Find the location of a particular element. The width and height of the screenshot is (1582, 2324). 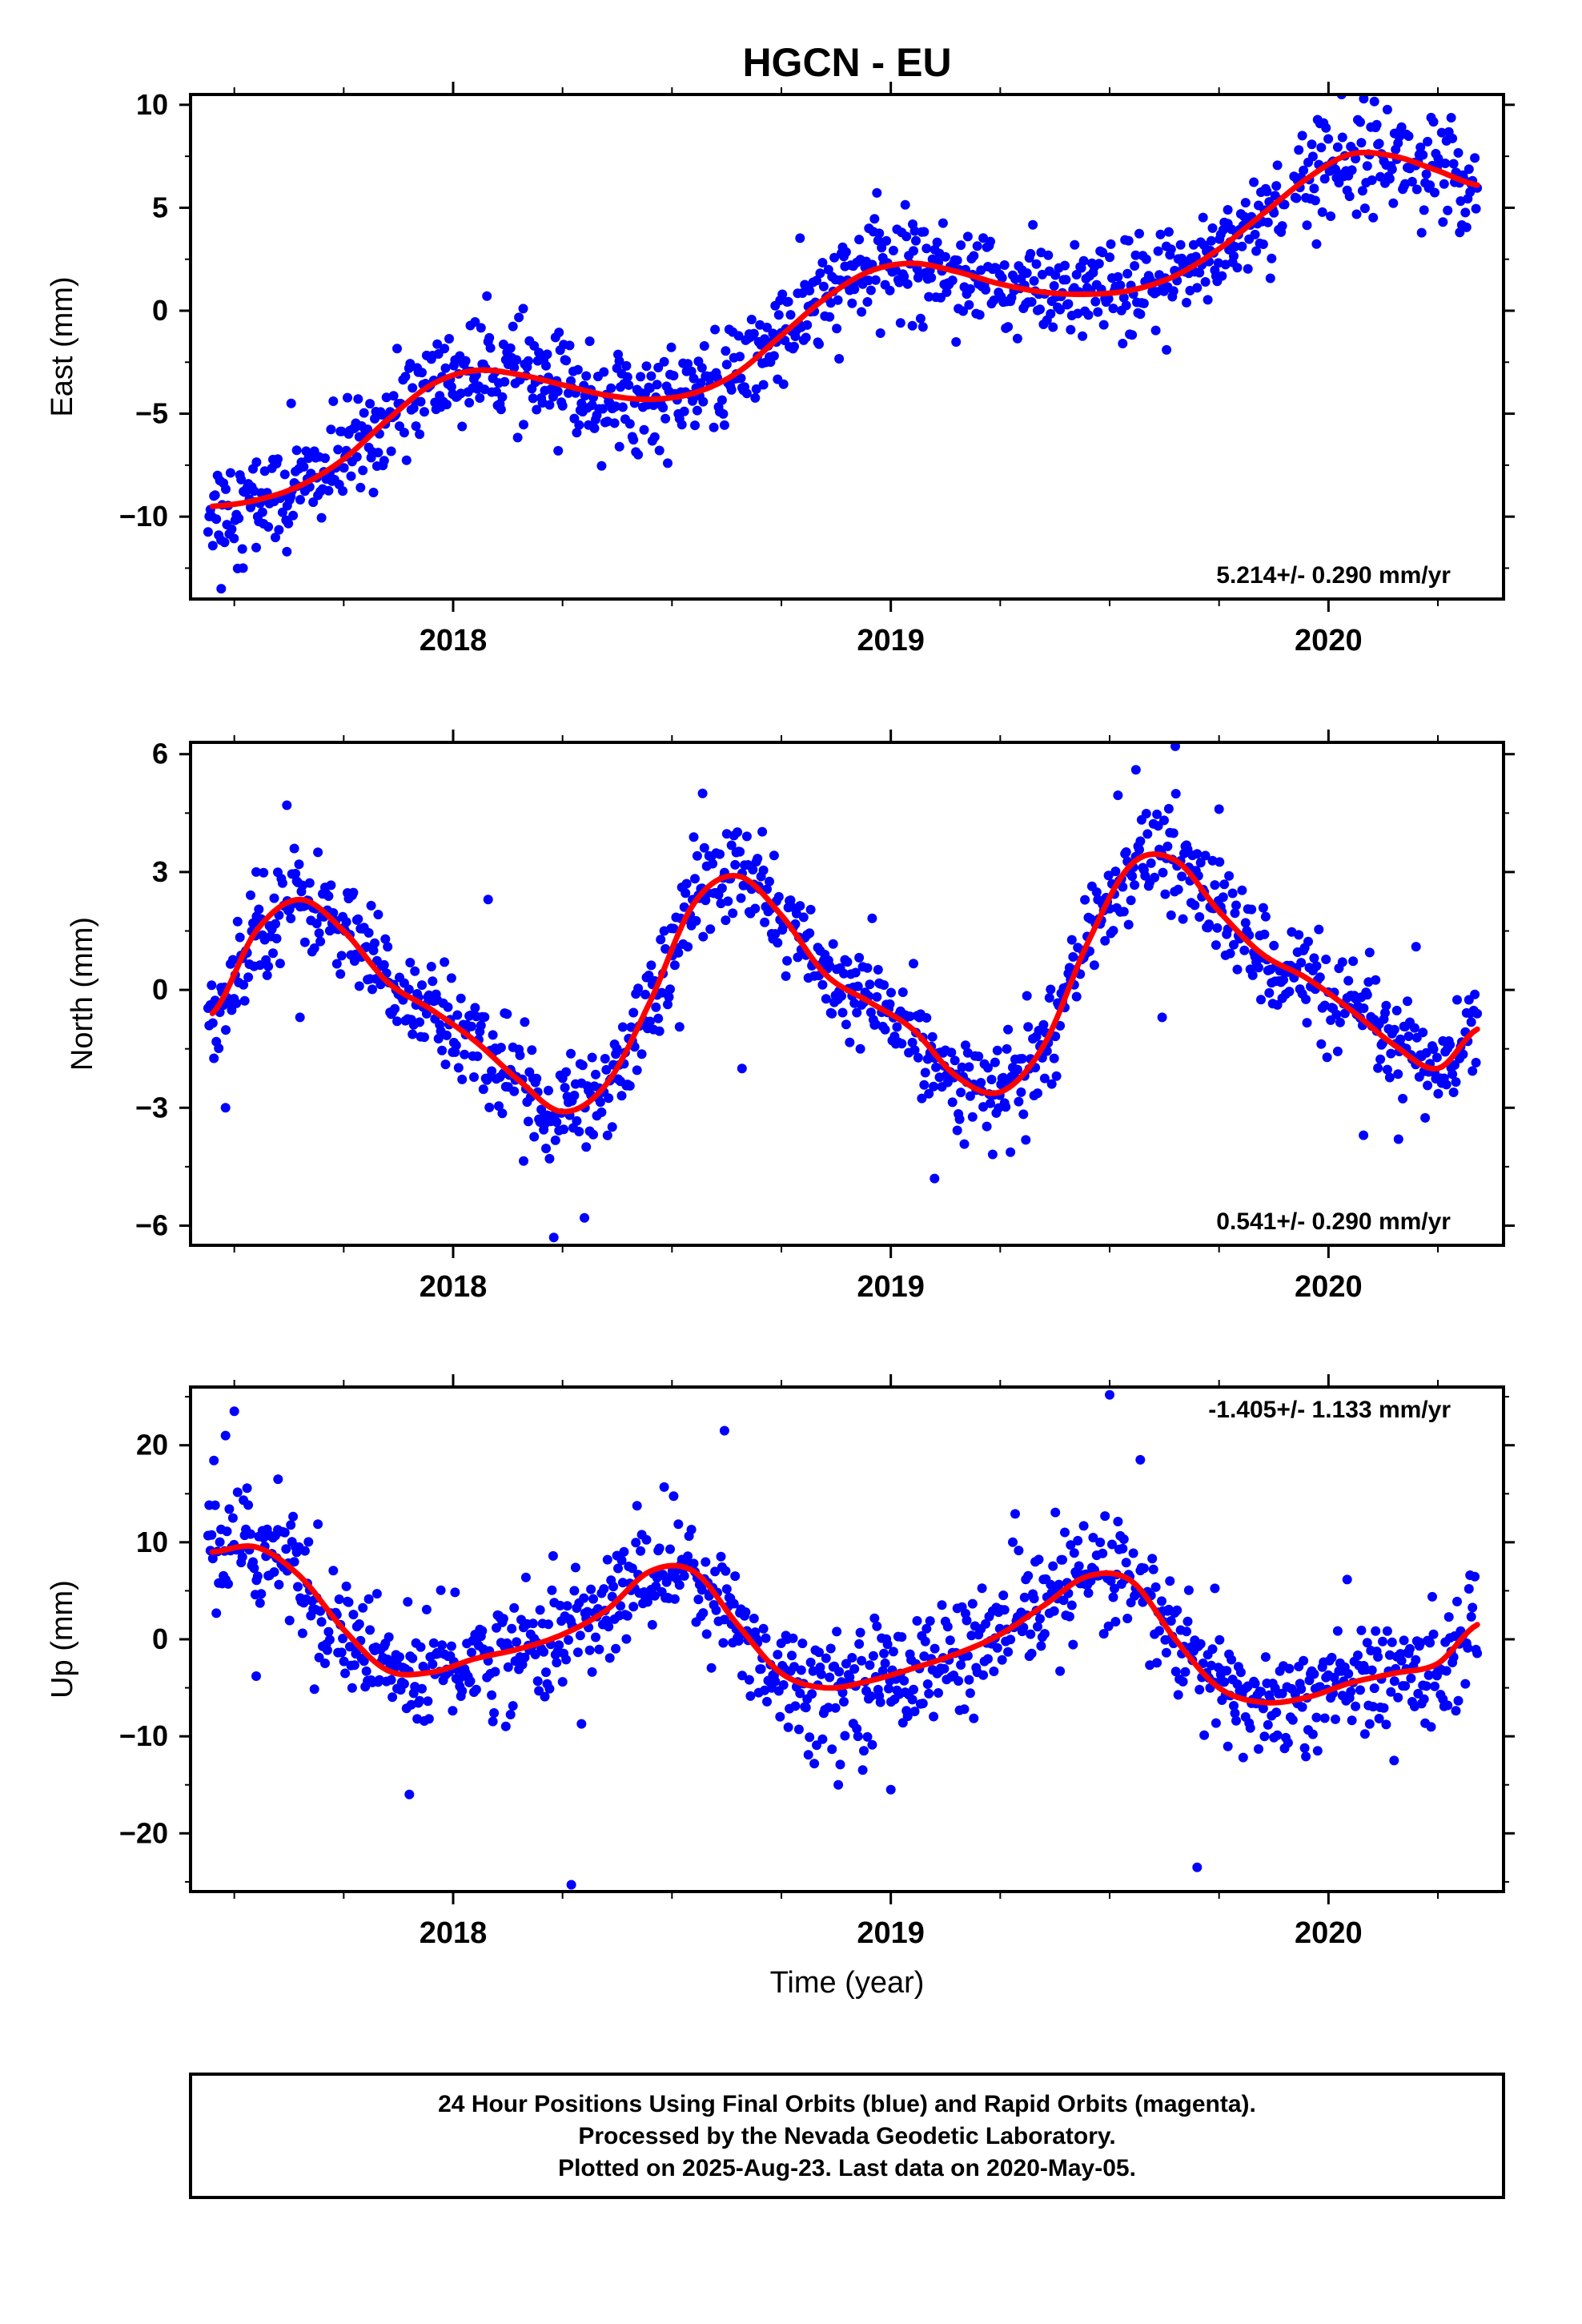

y-tick-label: 20 is located at coordinates (152, 1445).